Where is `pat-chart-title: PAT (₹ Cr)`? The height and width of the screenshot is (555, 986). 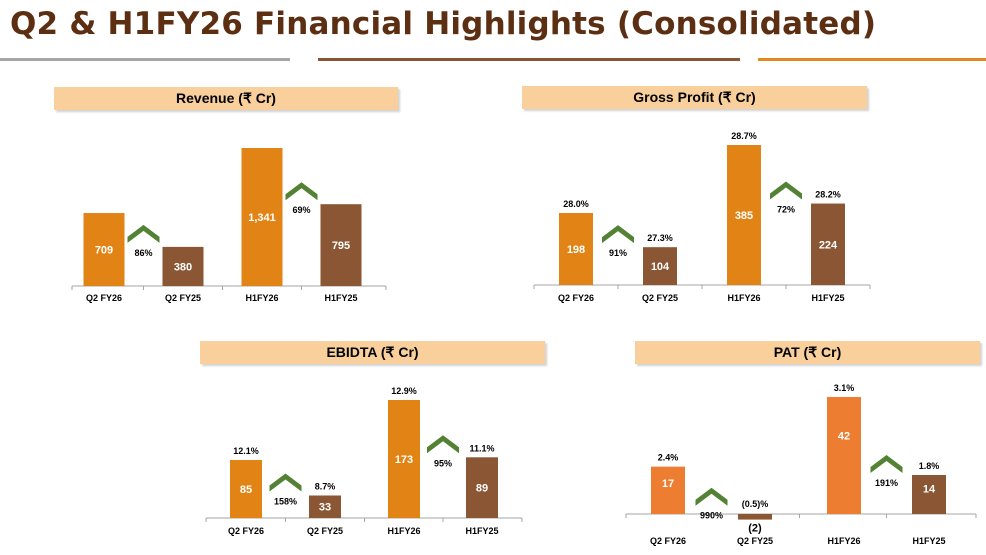
pat-chart-title: PAT (₹ Cr) is located at coordinates (807, 352).